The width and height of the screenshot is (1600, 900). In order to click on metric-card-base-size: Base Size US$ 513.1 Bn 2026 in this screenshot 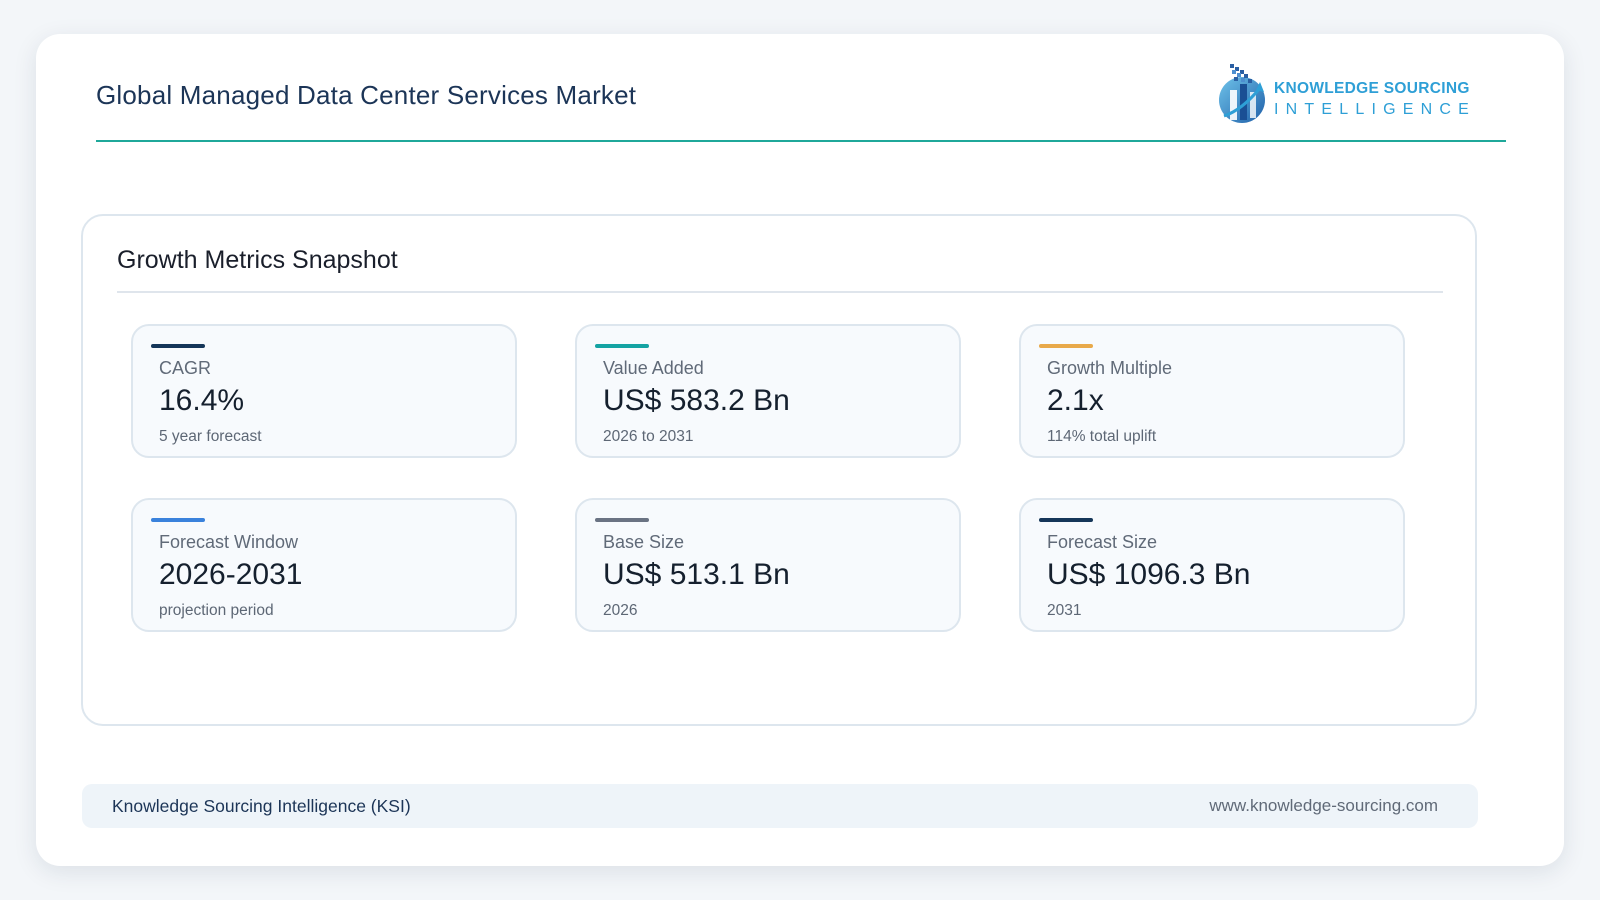, I will do `click(768, 565)`.